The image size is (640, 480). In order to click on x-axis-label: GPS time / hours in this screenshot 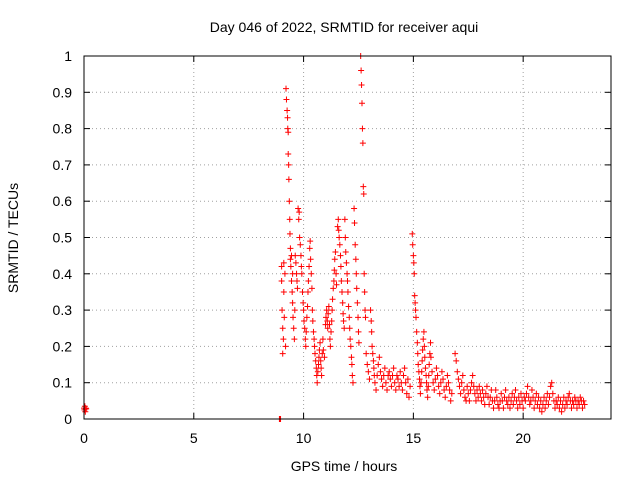, I will do `click(344, 466)`.